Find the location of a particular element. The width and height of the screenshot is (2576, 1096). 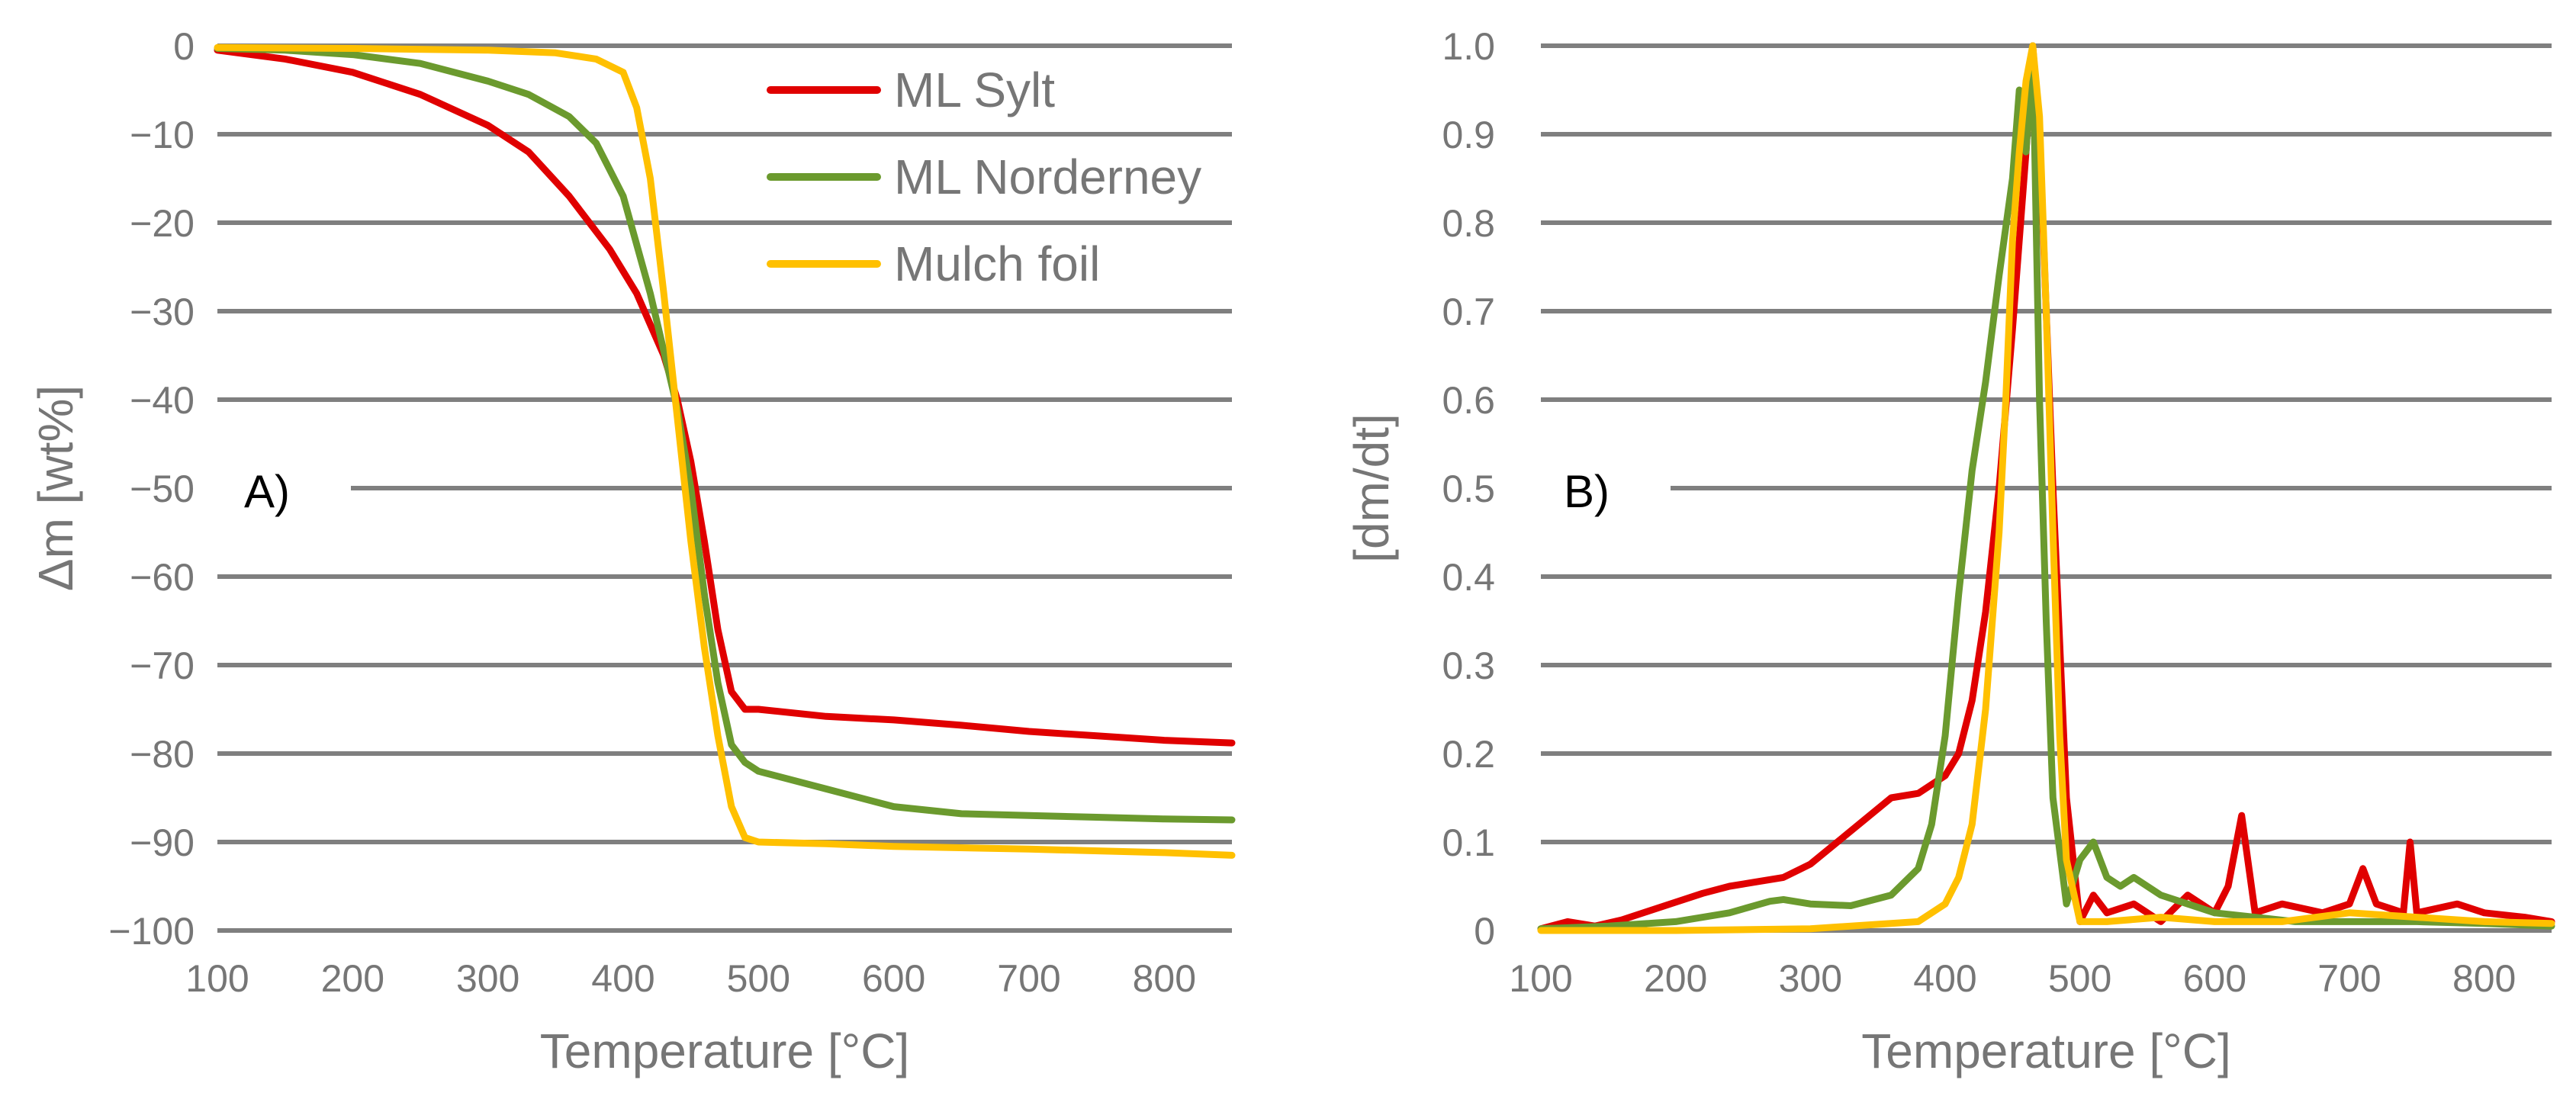

y-tick-label: −80 is located at coordinates (163, 754).